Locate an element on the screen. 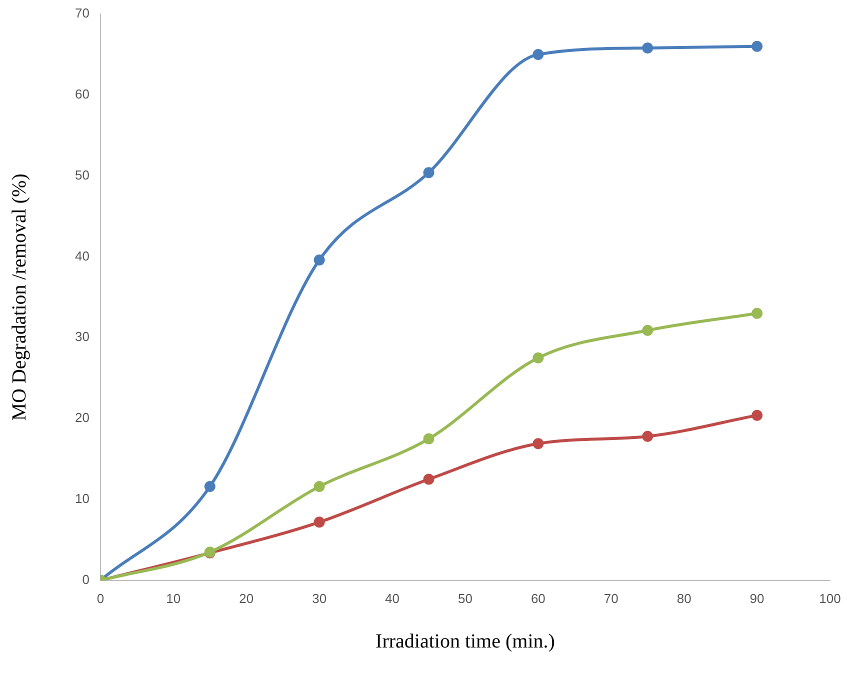  x-tick-label: 20 is located at coordinates (246, 598).